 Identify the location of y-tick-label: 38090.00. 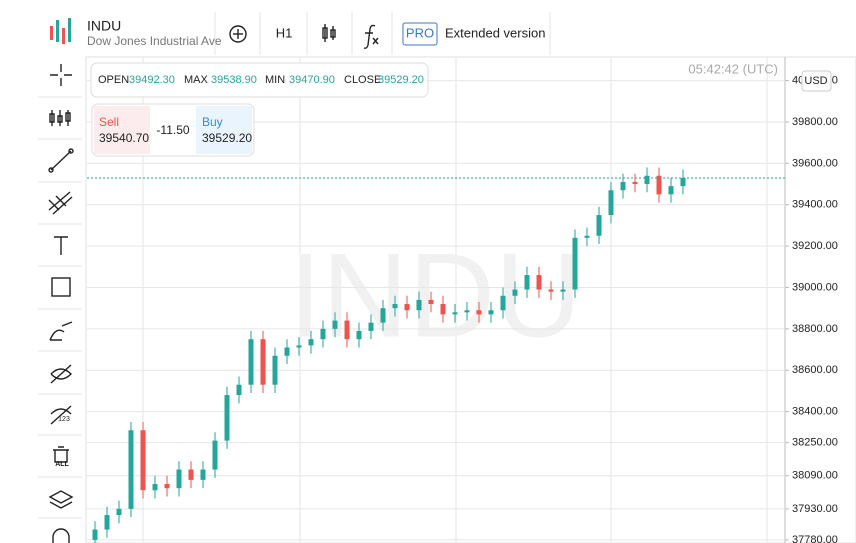
(815, 476).